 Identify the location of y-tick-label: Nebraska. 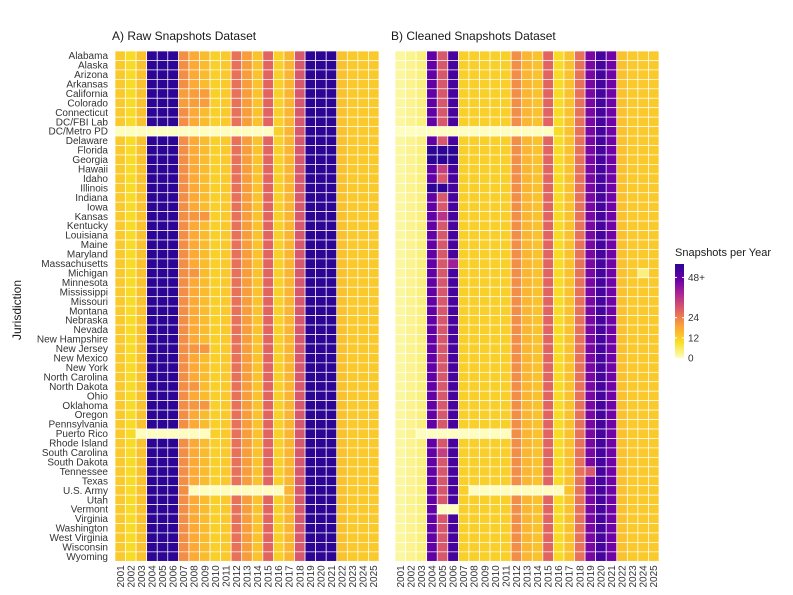
(86, 321).